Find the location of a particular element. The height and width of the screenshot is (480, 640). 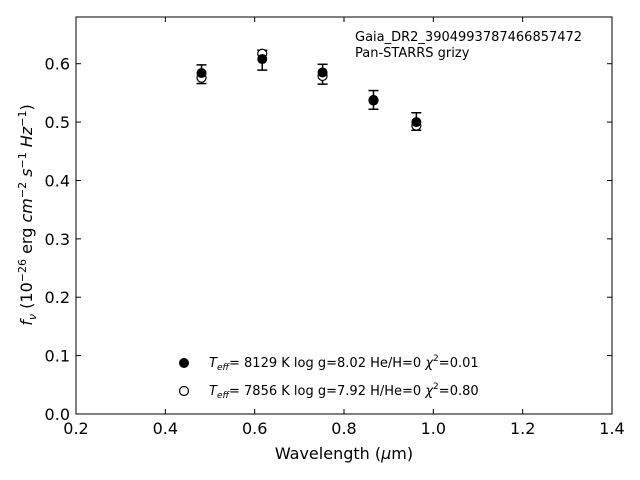

y-tick-label: 0.4 is located at coordinates (57, 180).